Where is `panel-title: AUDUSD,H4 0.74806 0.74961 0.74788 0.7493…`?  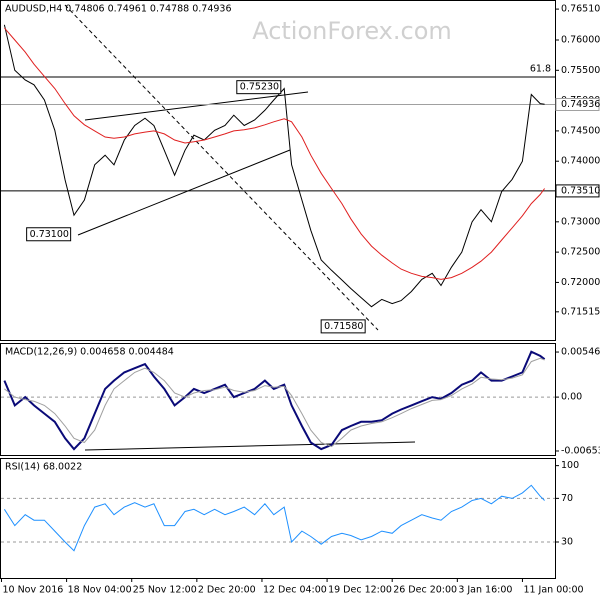
panel-title: AUDUSD,H4 0.74806 0.74961 0.74788 0.7493… is located at coordinates (118, 9).